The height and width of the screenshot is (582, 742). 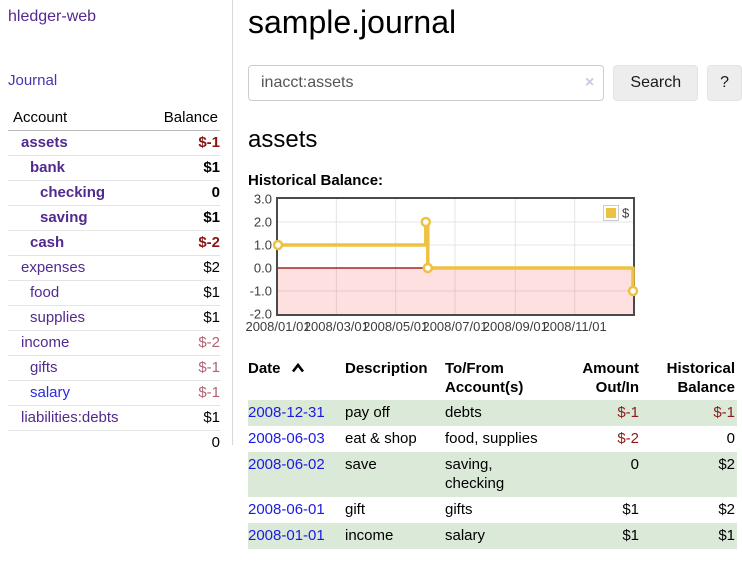 What do you see at coordinates (33, 80) in the screenshot?
I see `sidebar-item-journal: Journal` at bounding box center [33, 80].